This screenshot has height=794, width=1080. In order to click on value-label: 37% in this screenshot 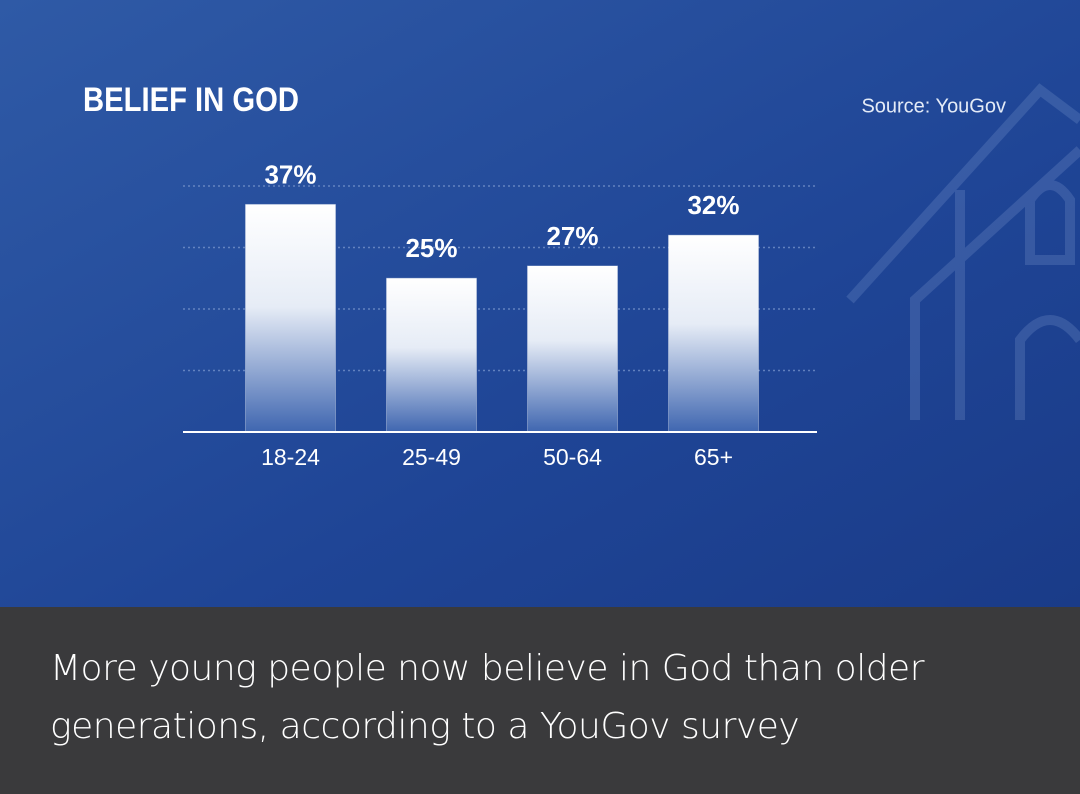, I will do `click(290, 174)`.